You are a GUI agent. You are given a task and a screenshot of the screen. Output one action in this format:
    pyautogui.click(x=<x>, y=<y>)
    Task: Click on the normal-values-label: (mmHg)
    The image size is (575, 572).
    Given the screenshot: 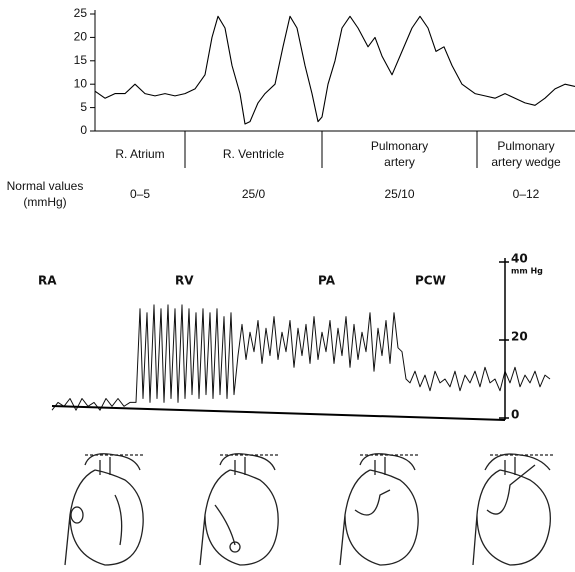 What is the action you would take?
    pyautogui.click(x=44, y=202)
    